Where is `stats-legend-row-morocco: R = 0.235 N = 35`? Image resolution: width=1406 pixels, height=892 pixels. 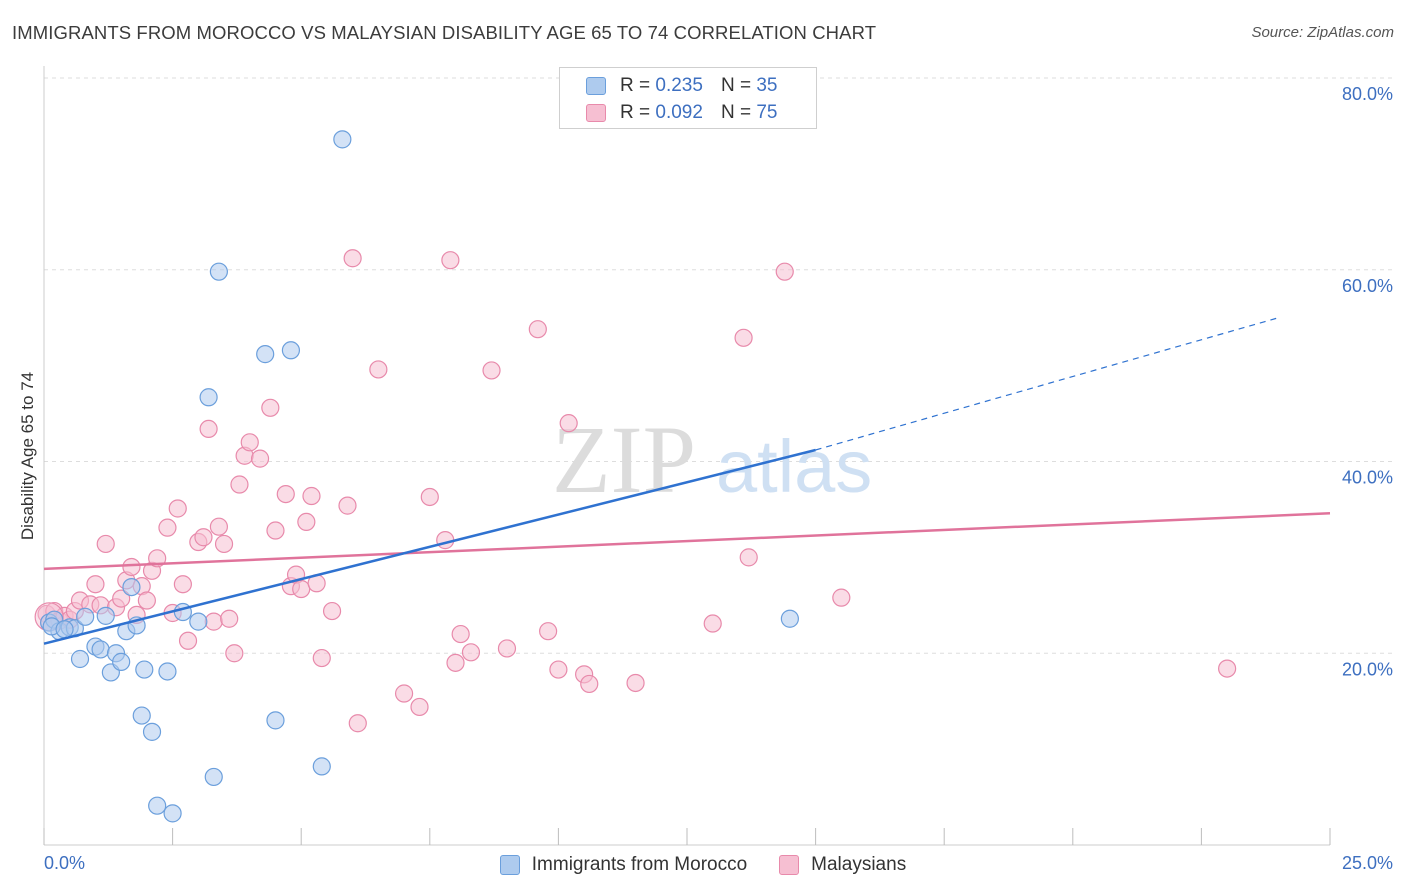
stats-legend-row-morocco: R = 0.235 N = 35 is located at coordinates (681, 86).